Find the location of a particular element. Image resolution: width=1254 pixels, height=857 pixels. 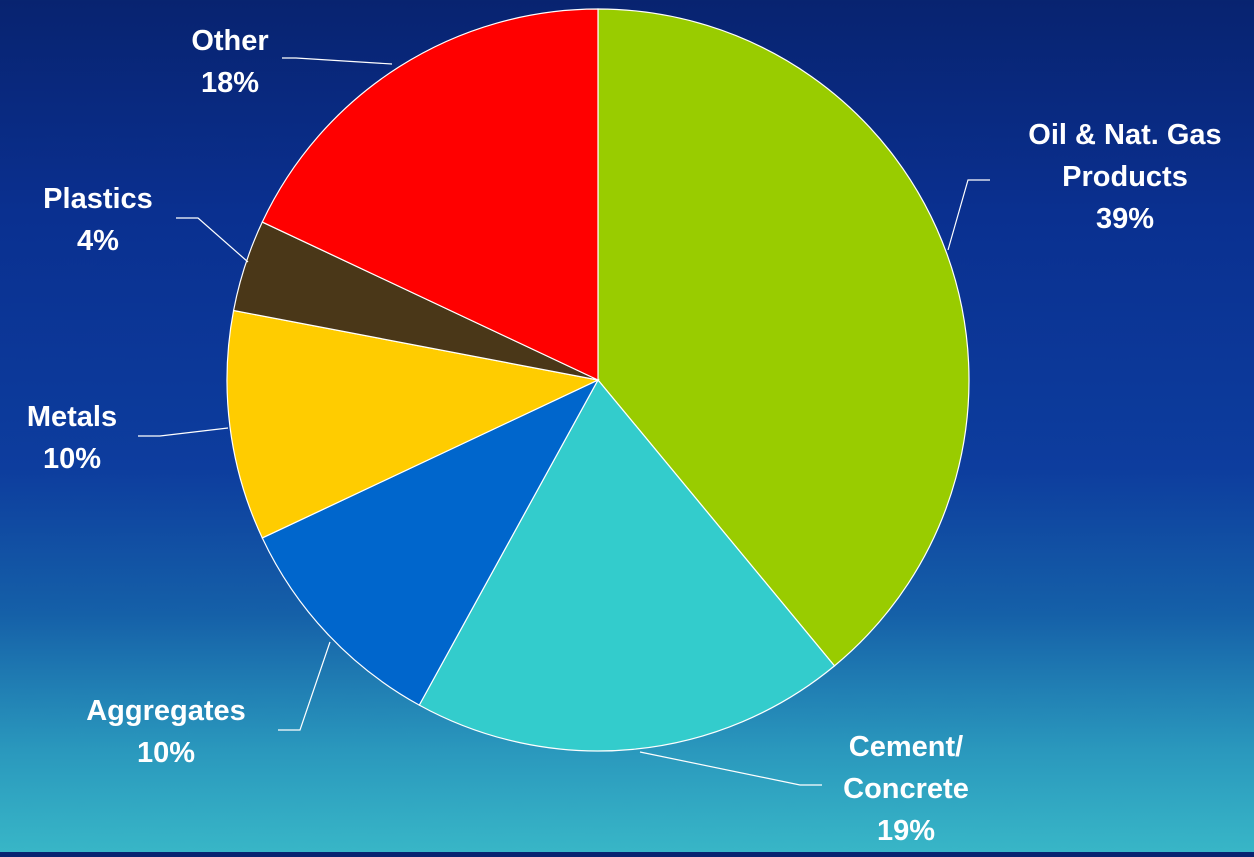

slice-percent-label: 39% is located at coordinates (1125, 219).